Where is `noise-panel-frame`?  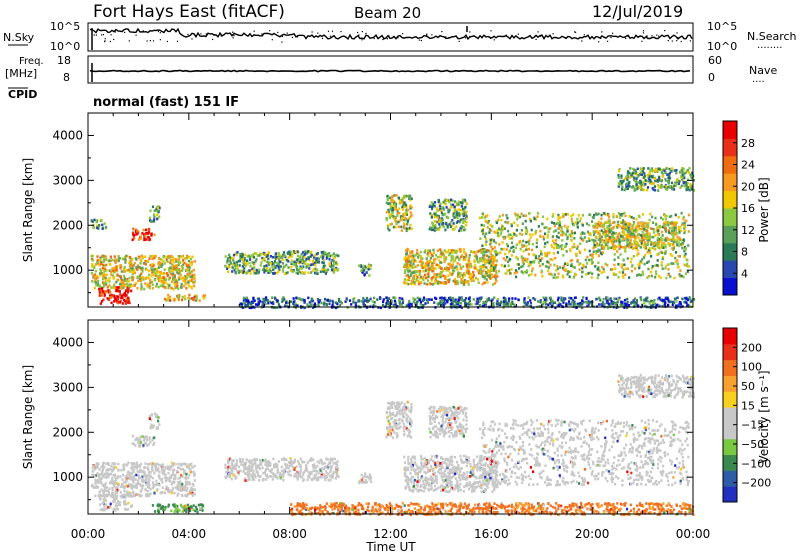 noise-panel-frame is located at coordinates (390, 37).